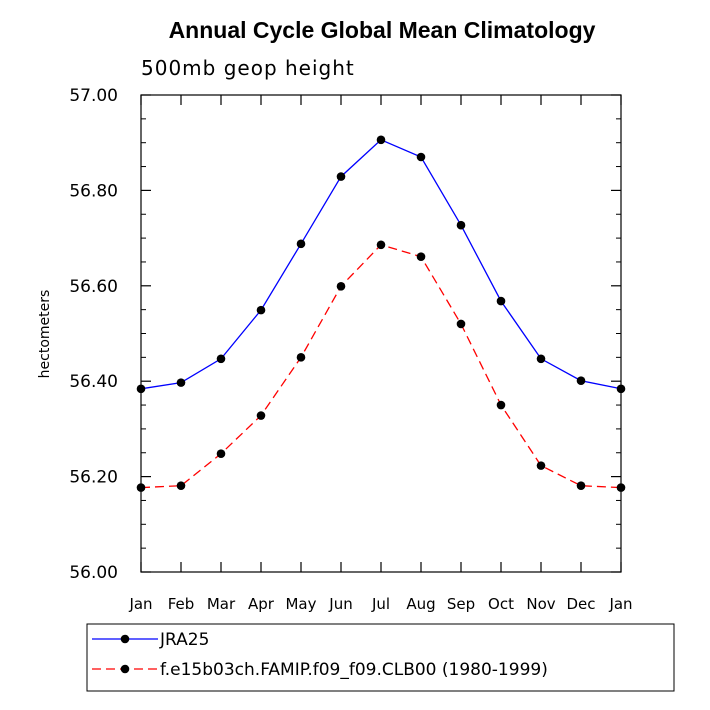 This screenshot has height=710, width=710. I want to click on y-tick-label: 56.80, so click(93, 191).